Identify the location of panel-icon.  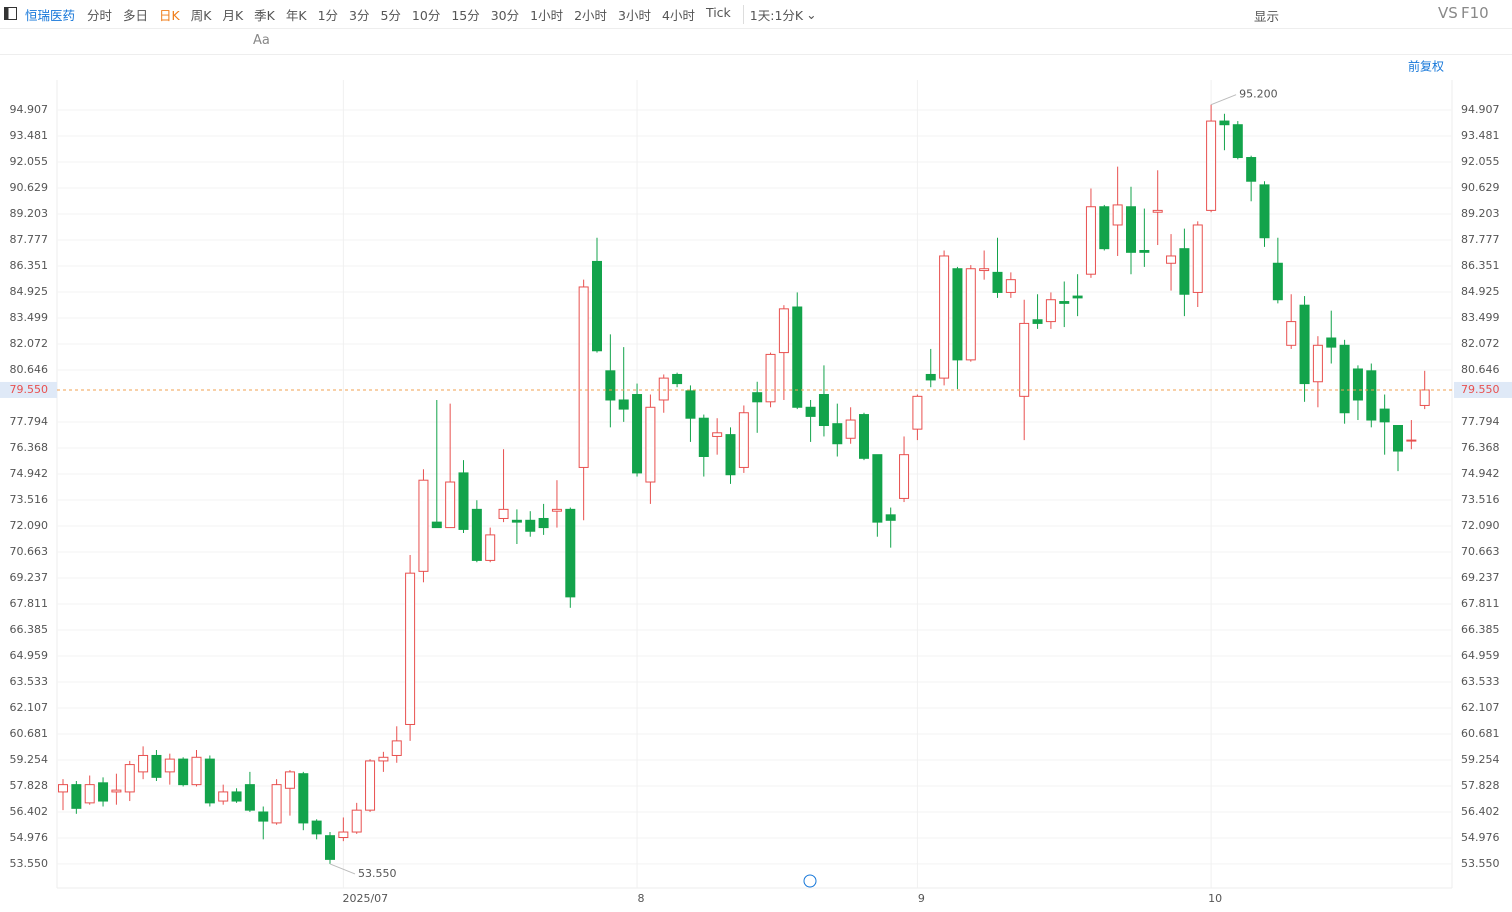
(11, 14).